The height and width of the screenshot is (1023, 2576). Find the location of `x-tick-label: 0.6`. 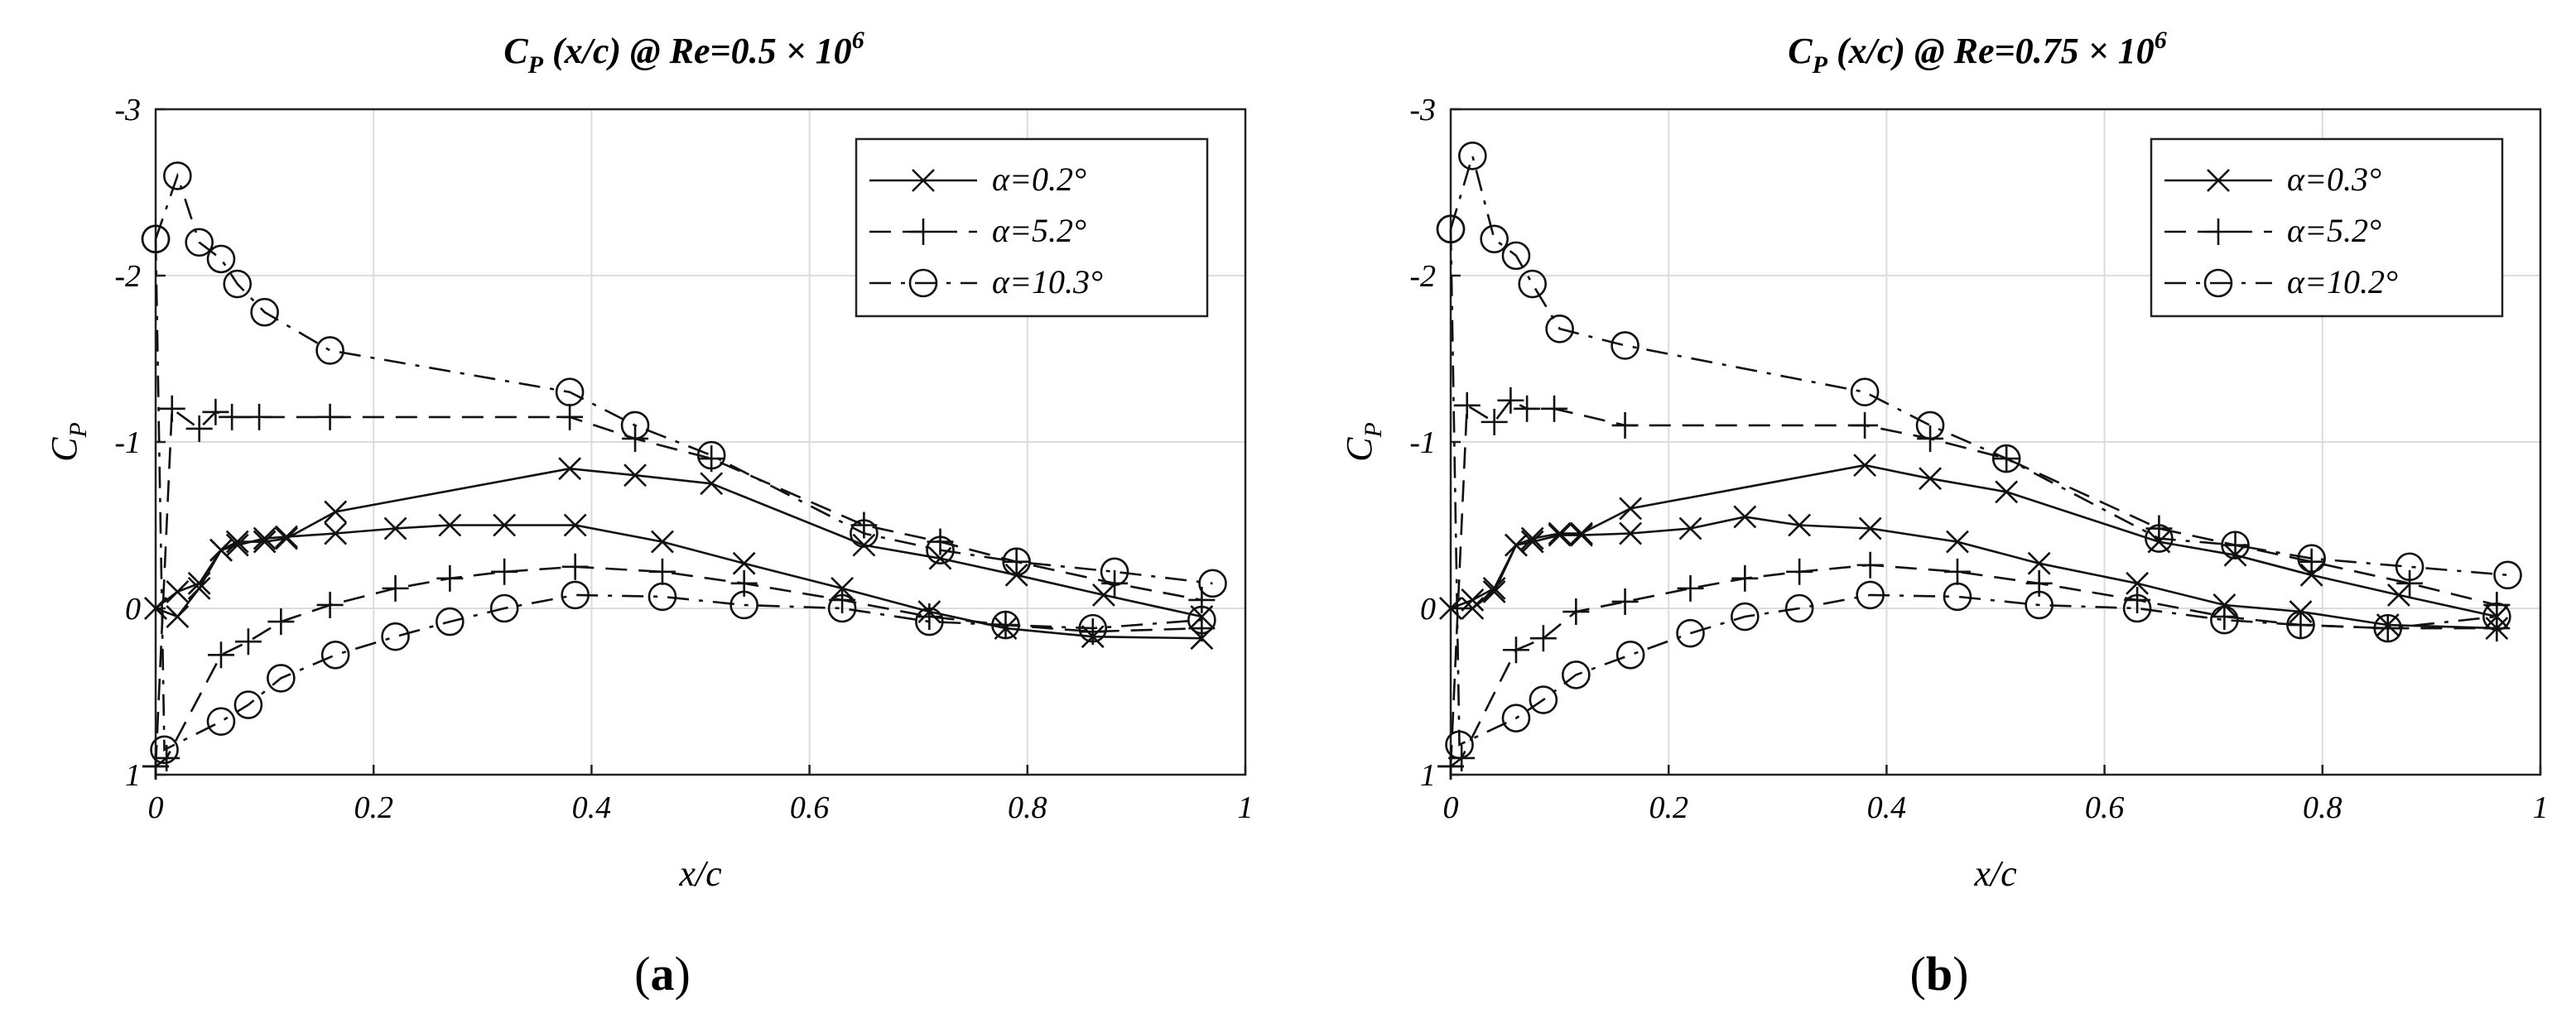

x-tick-label: 0.6 is located at coordinates (810, 807).